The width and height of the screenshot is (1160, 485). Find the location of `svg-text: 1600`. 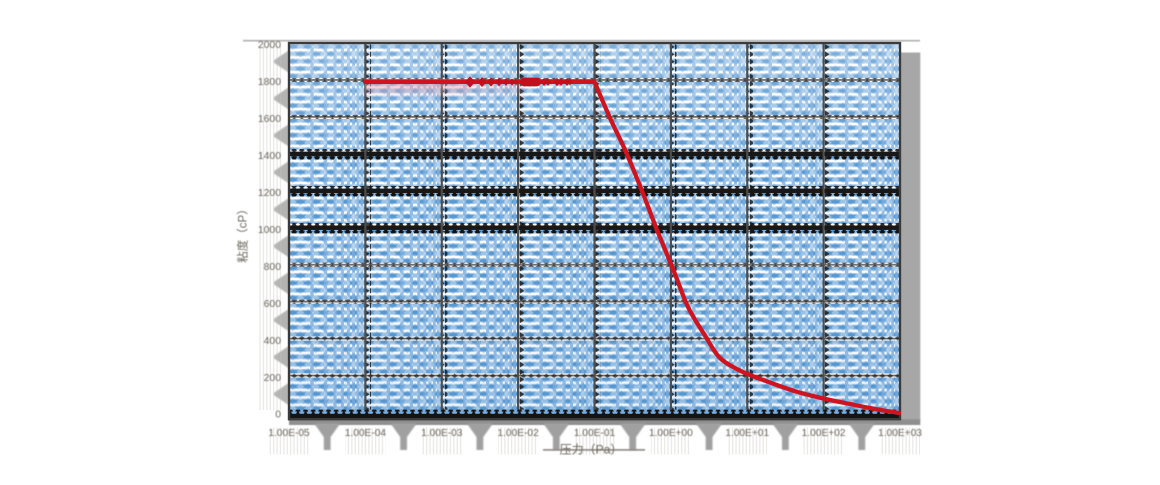

svg-text: 1600 is located at coordinates (269, 119).